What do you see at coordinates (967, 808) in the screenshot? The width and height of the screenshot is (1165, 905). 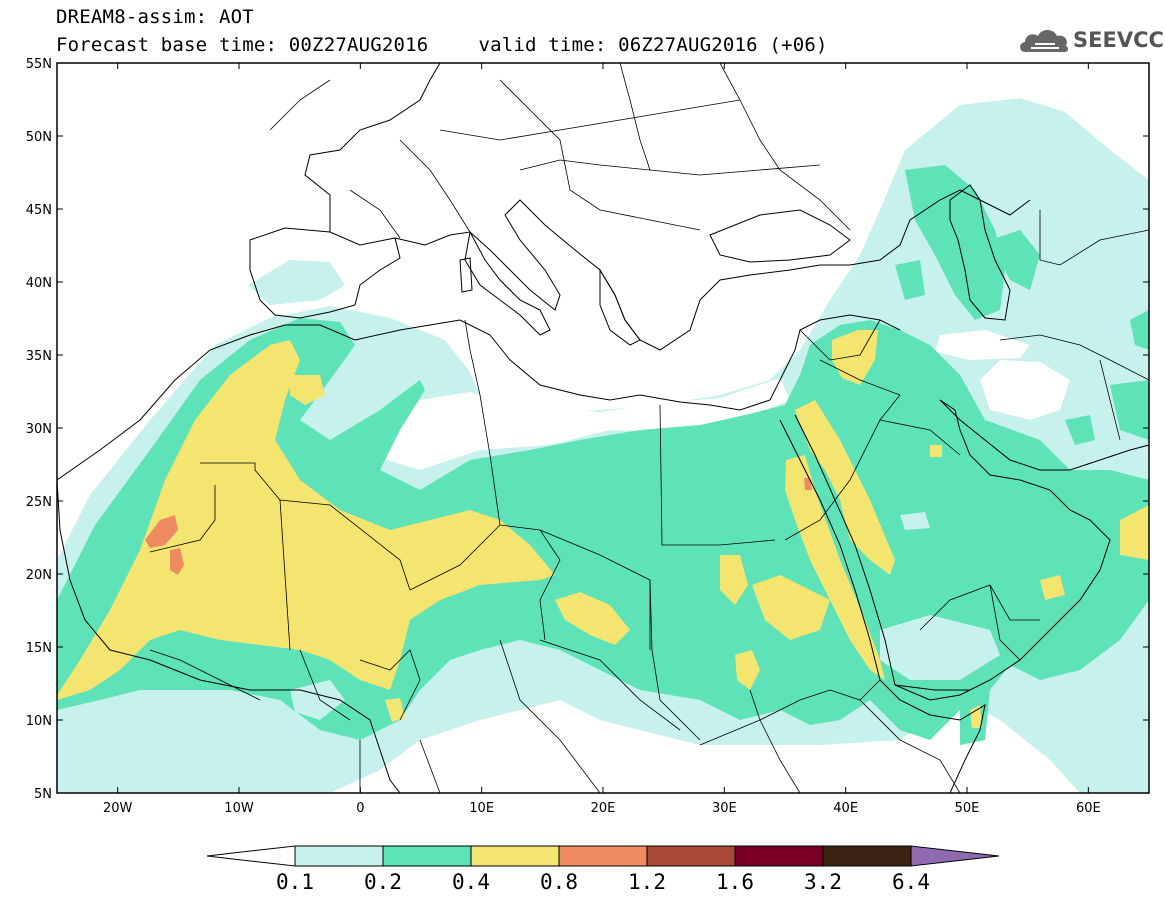 I see `lon-tick-label: 50E` at bounding box center [967, 808].